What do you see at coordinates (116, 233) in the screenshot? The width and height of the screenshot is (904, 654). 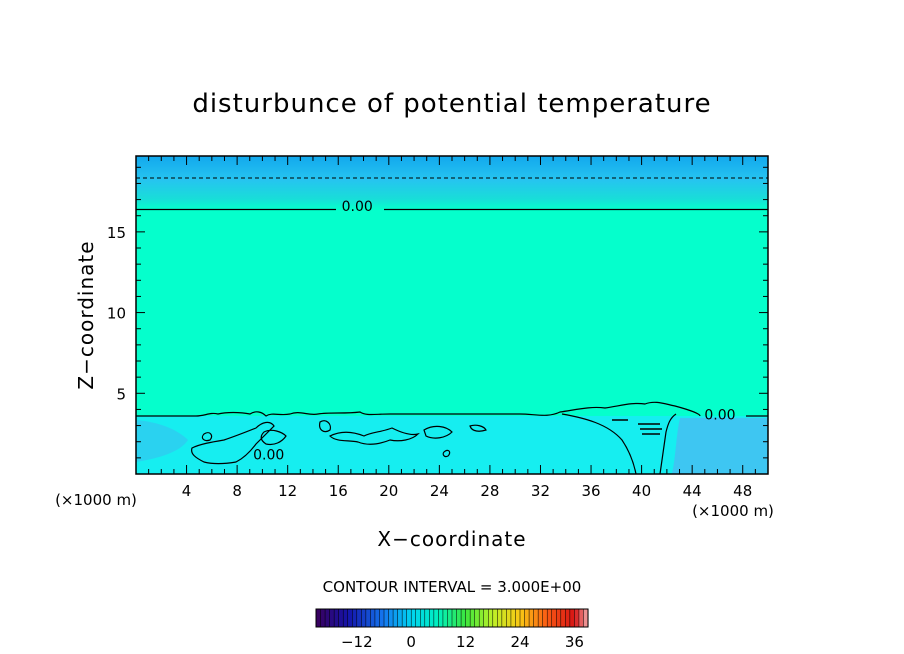 I see `y-tick-label: 15` at bounding box center [116, 233].